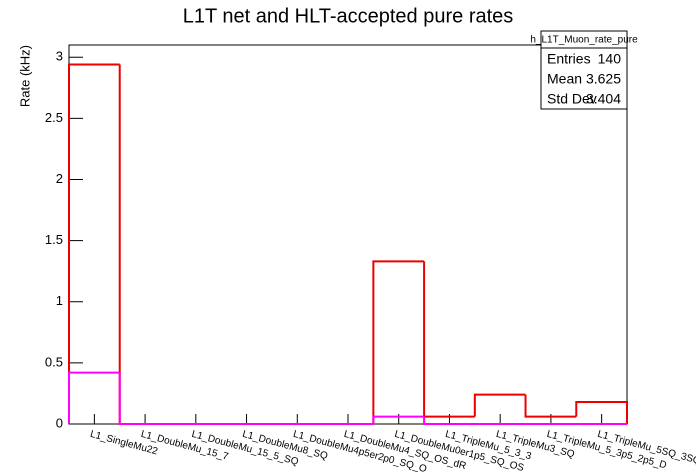 The image size is (696, 472). Describe the element at coordinates (348, 16) in the screenshot. I see `chart-title: L1T net and HLT-accepted pure rates` at that location.